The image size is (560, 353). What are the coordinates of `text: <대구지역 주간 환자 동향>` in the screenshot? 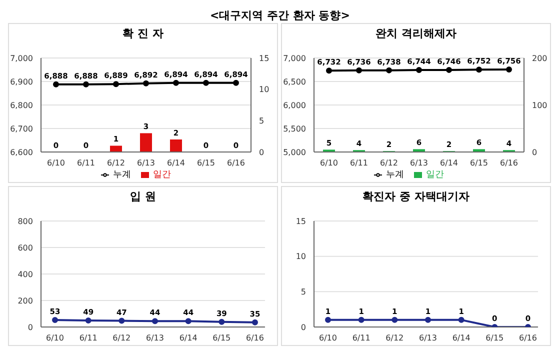 It's located at (280, 15).